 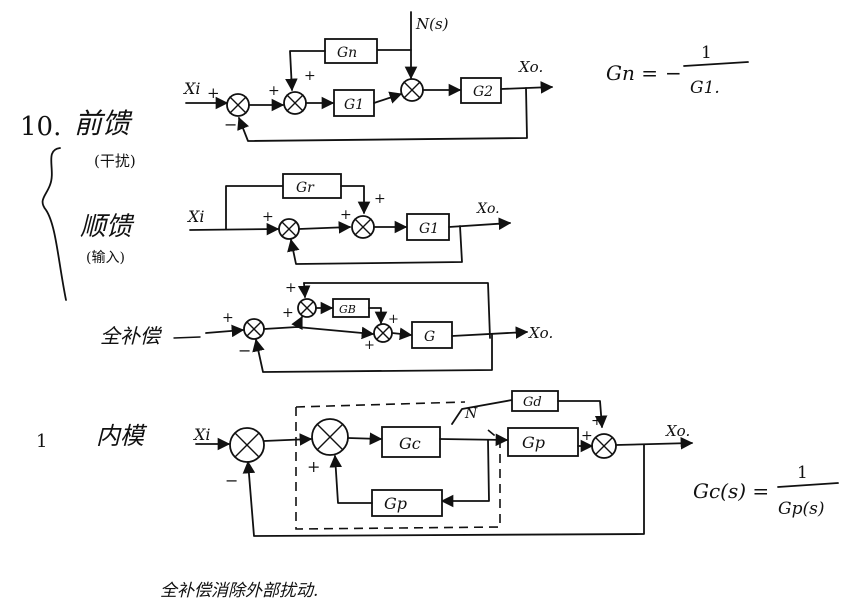 What do you see at coordinates (115, 161) in the screenshot?
I see `section-subtitle: (干扰)` at bounding box center [115, 161].